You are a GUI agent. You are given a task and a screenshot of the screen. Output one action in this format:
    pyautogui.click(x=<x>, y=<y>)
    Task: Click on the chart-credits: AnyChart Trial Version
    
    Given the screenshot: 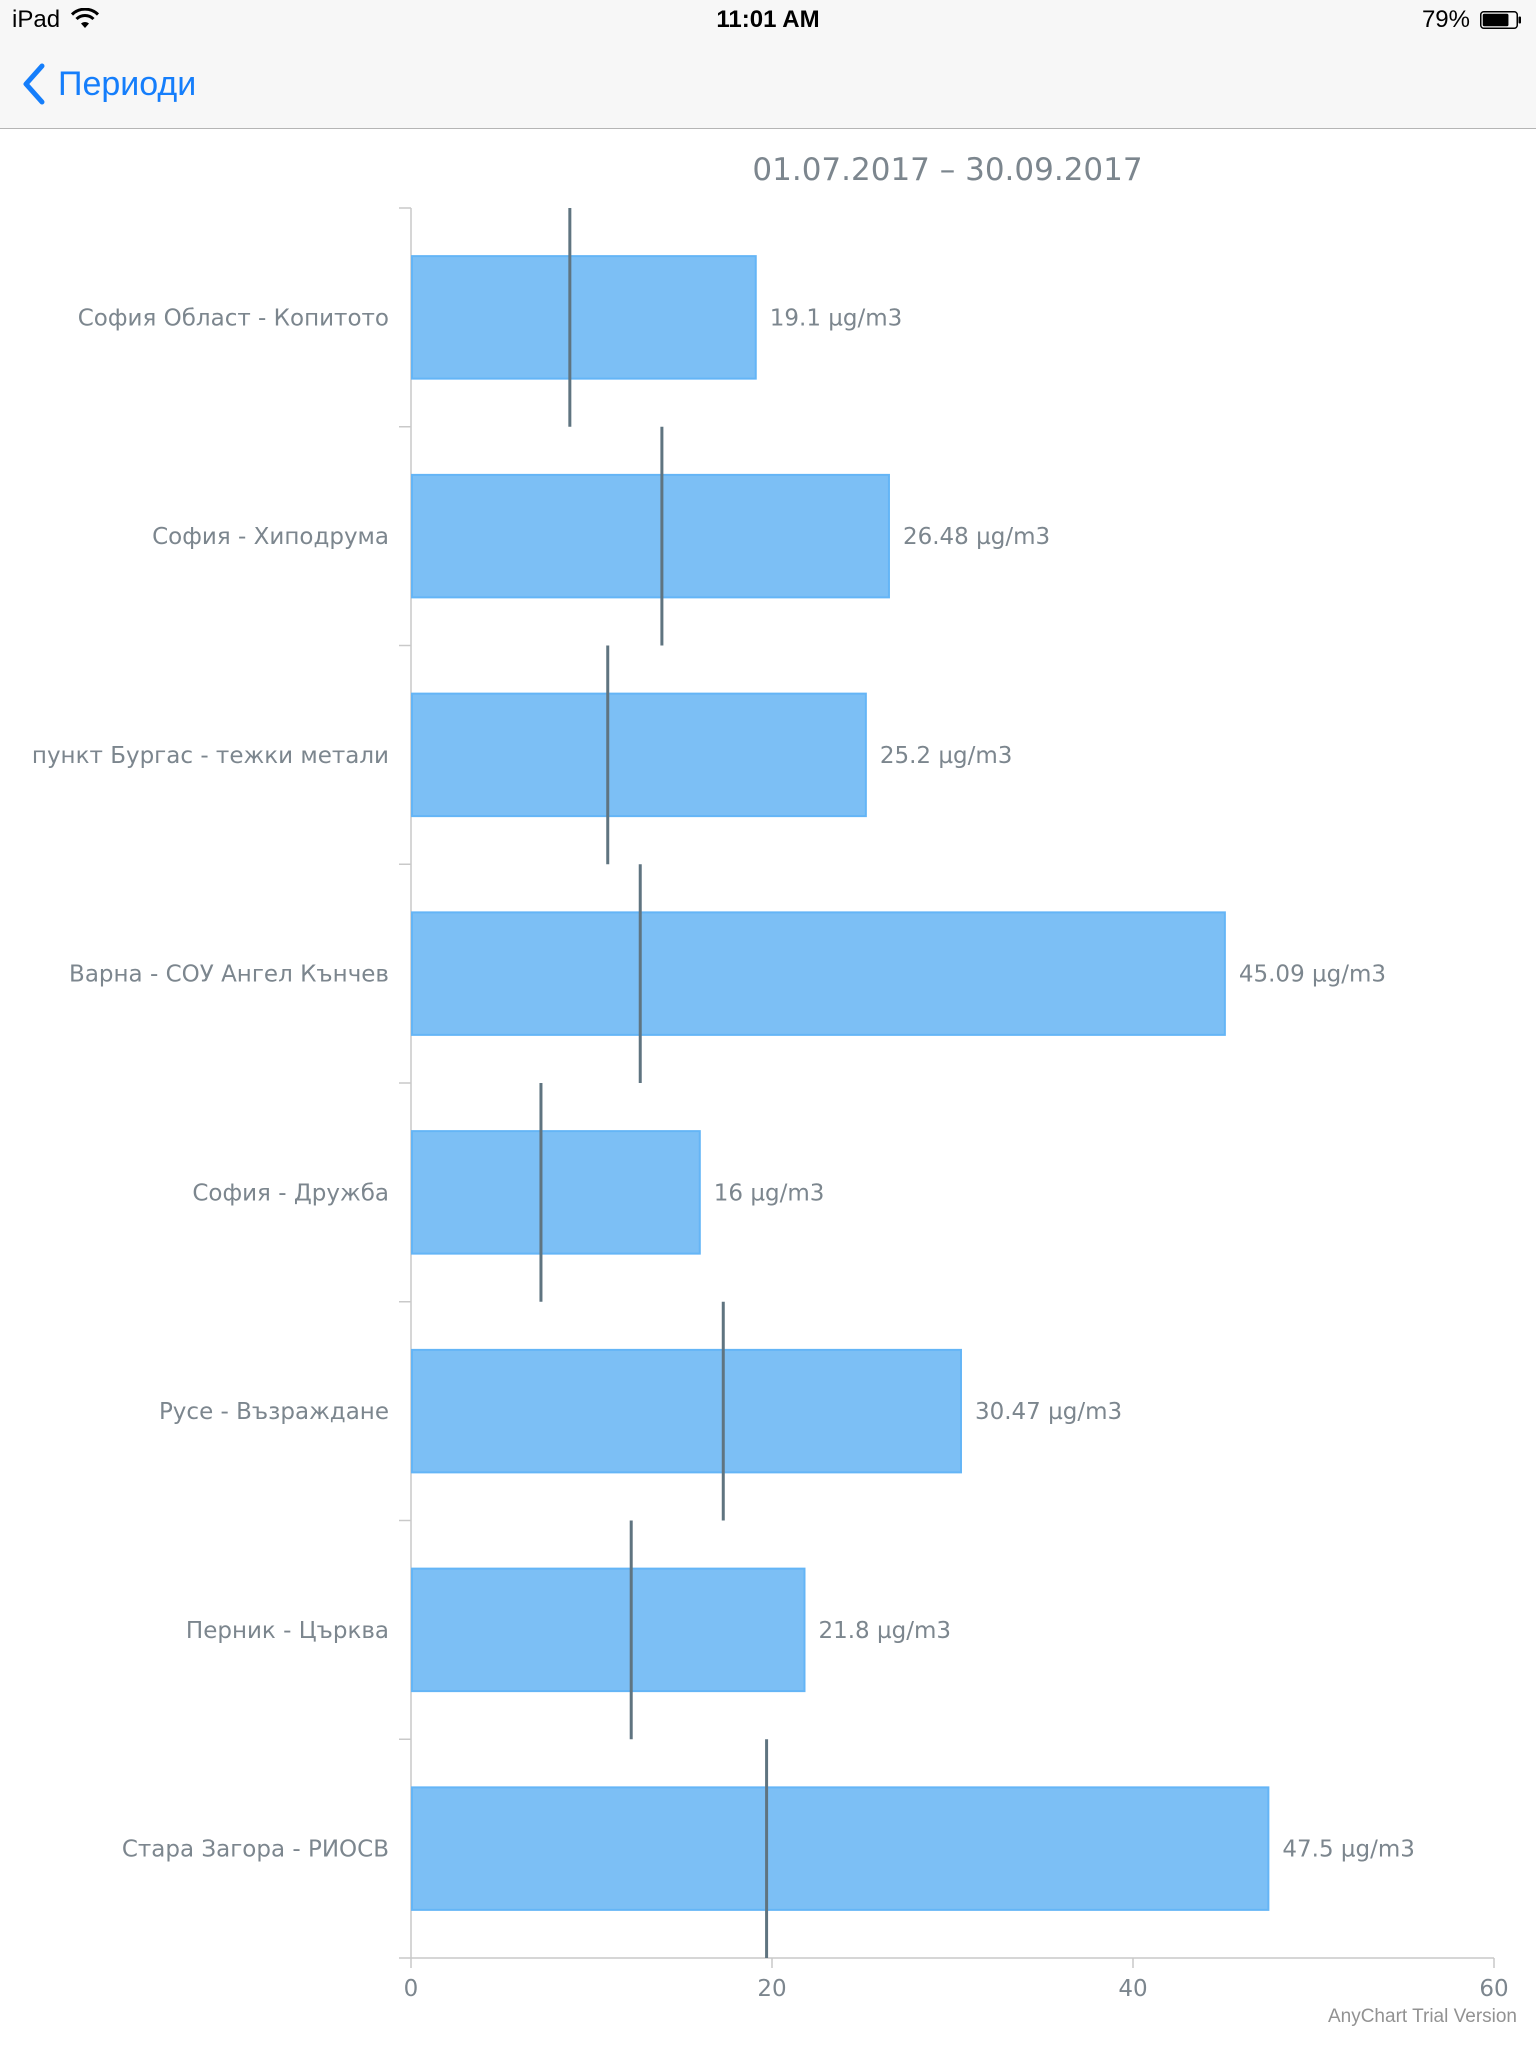 What is the action you would take?
    pyautogui.click(x=1422, y=2016)
    